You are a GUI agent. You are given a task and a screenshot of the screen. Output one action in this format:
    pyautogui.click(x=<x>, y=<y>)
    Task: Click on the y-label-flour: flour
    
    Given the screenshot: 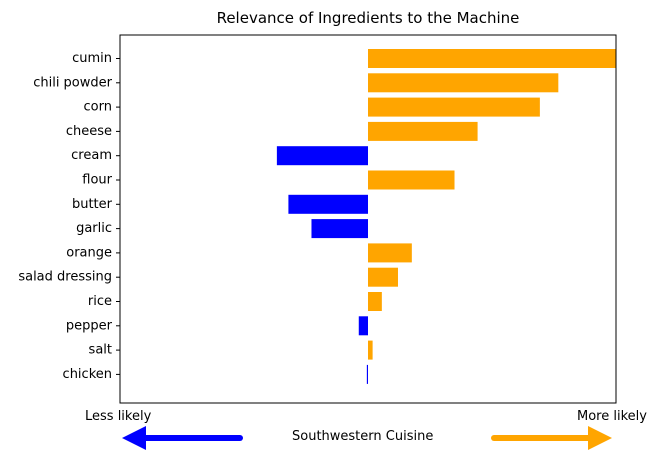 What is the action you would take?
    pyautogui.click(x=97, y=180)
    